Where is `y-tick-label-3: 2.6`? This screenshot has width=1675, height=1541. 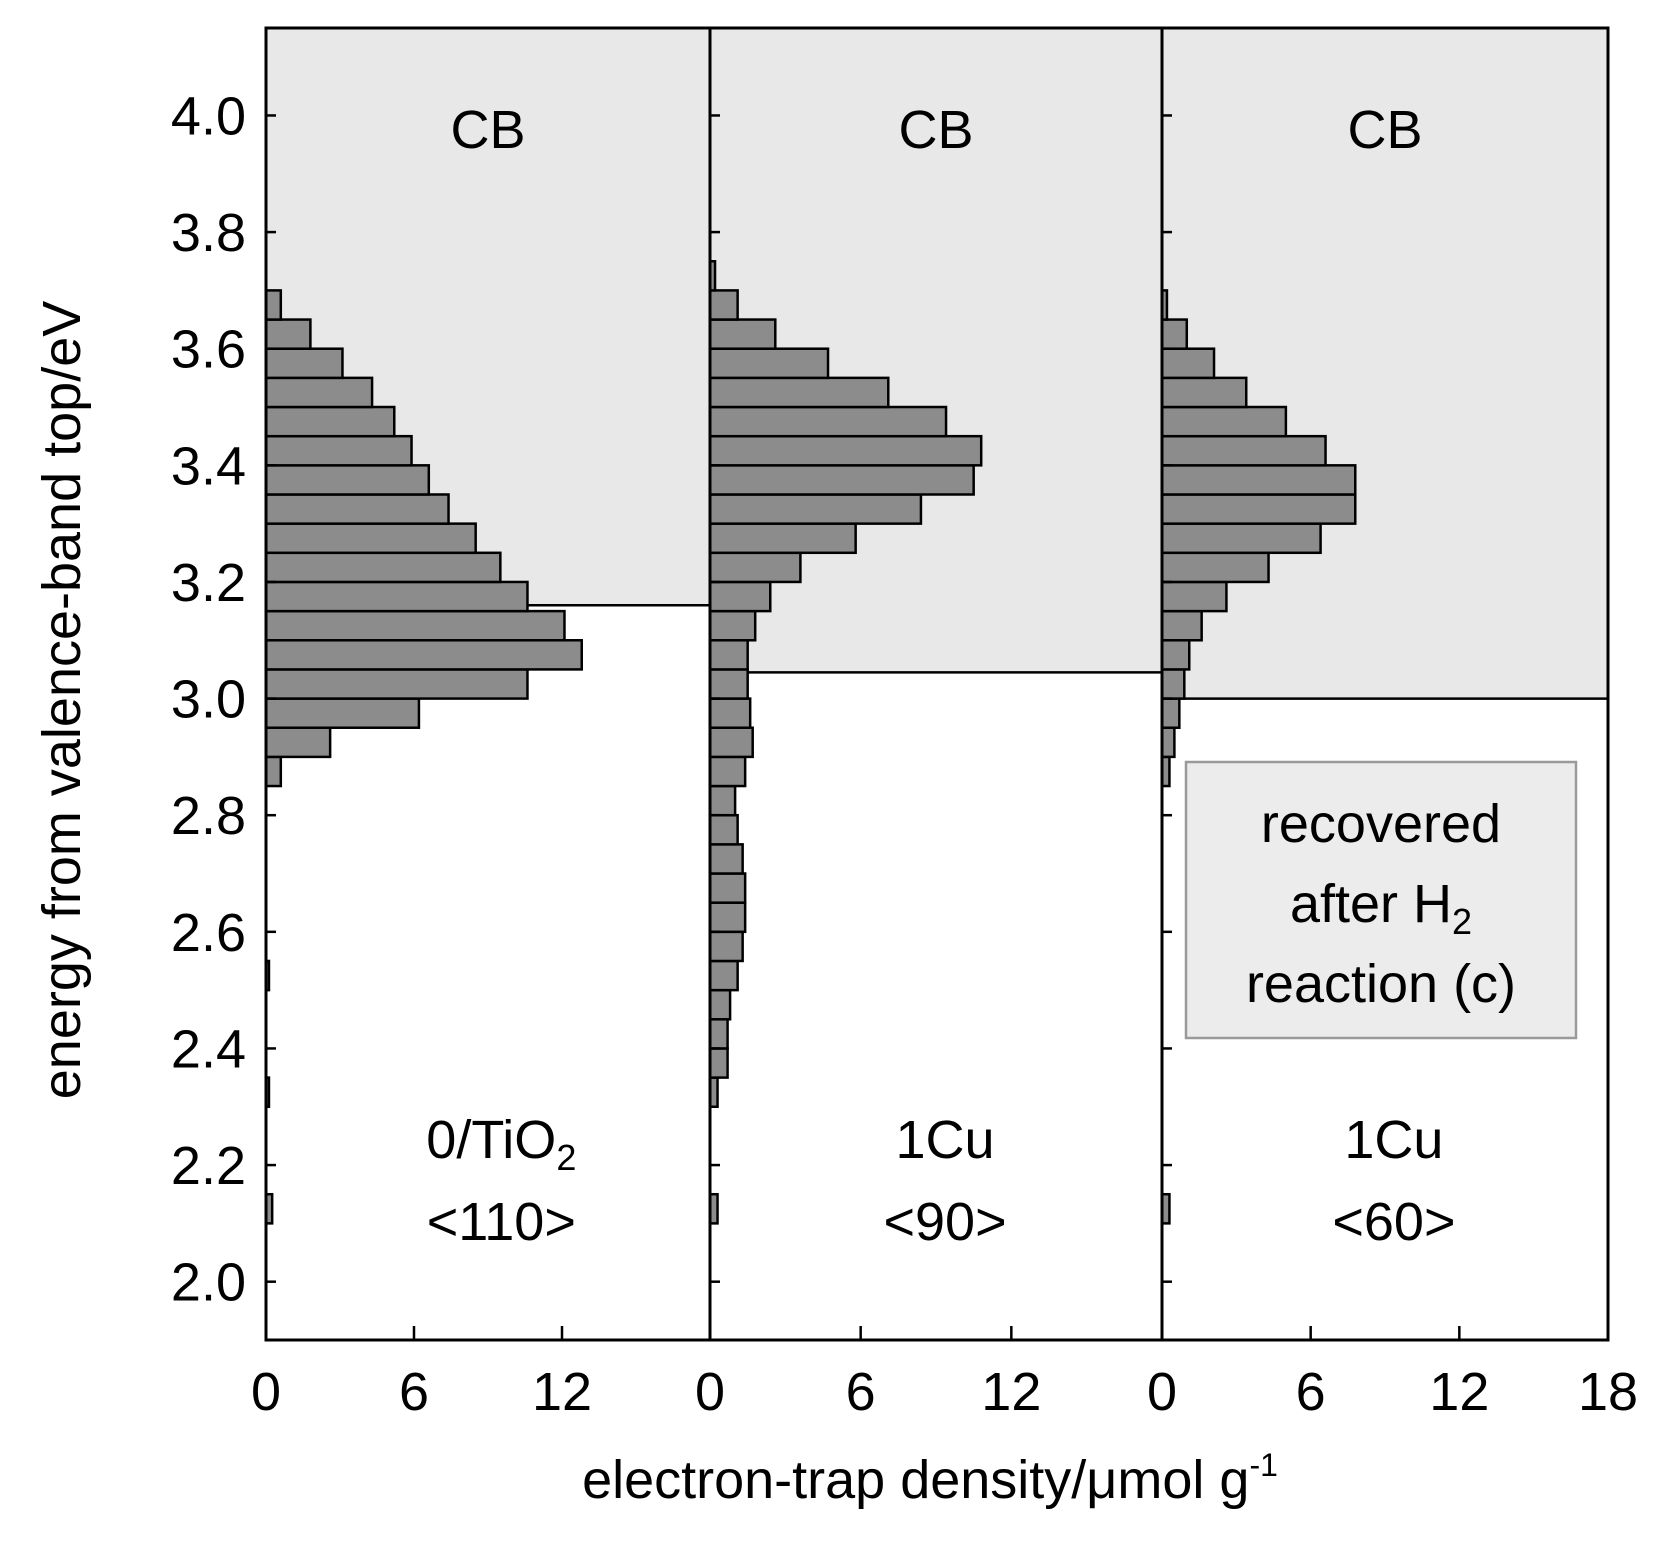
y-tick-label-3: 2.6 is located at coordinates (208, 933).